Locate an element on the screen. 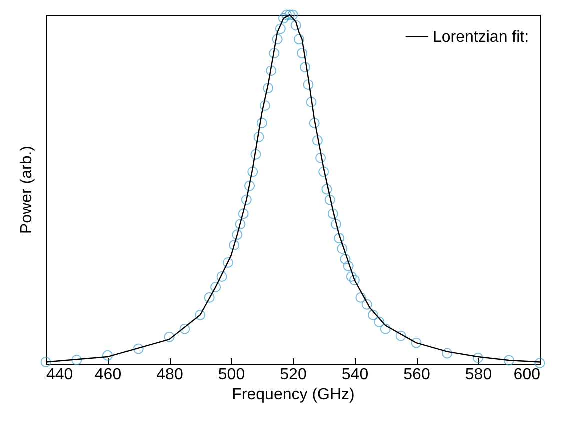 The width and height of the screenshot is (564, 425). x-tick-label: 600 is located at coordinates (527, 375).